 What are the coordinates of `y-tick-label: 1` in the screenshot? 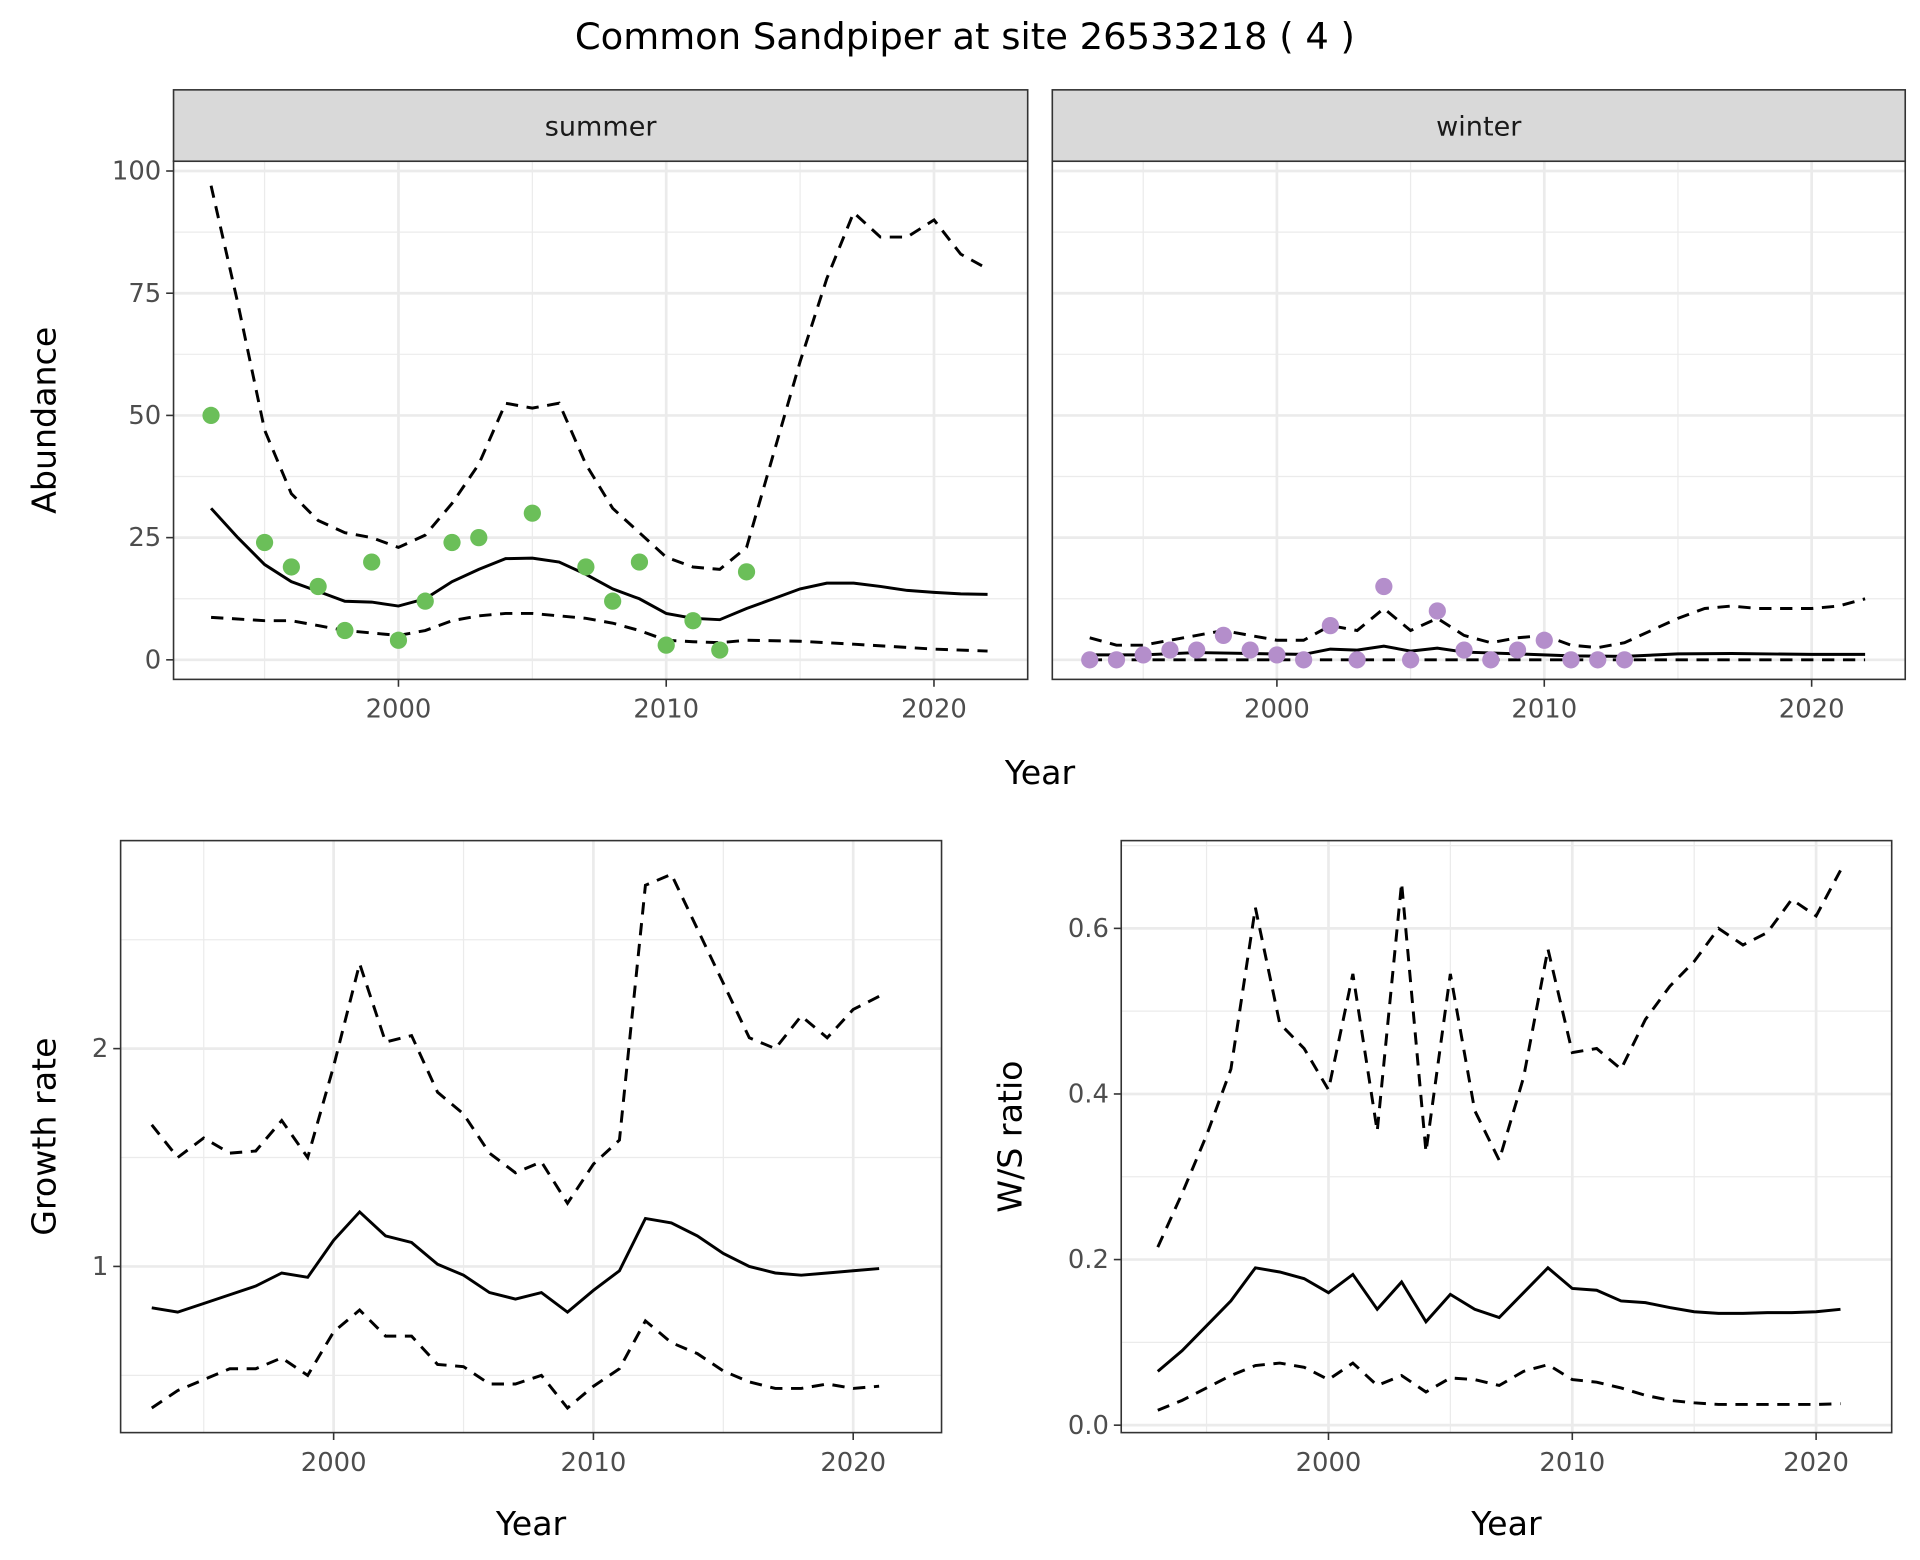 It's located at (100, 1267).